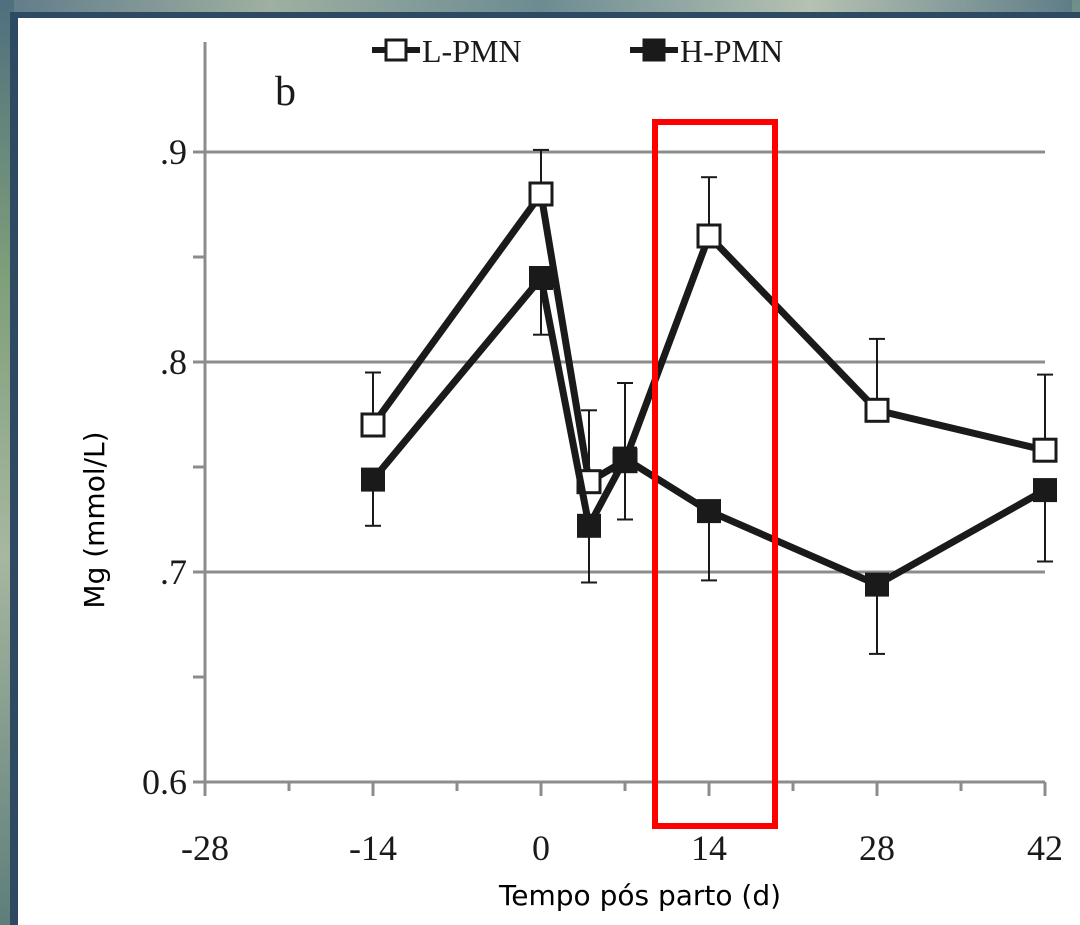 The image size is (1080, 925). What do you see at coordinates (639, 895) in the screenshot?
I see `x-axis-label: Tempo pós parto (d)` at bounding box center [639, 895].